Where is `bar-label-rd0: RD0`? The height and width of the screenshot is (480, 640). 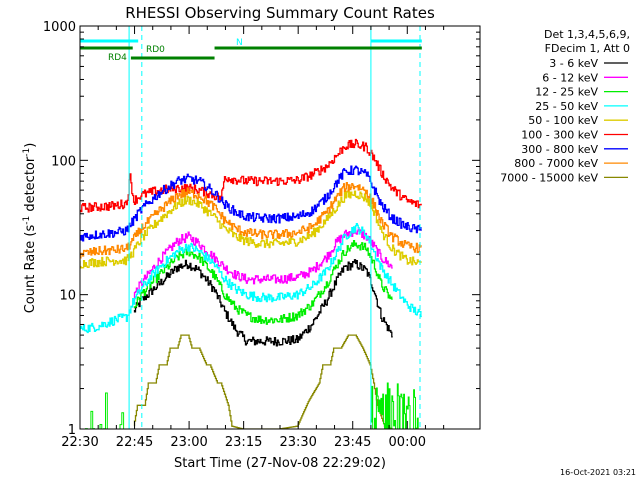
bar-label-rd0: RD0 is located at coordinates (155, 50).